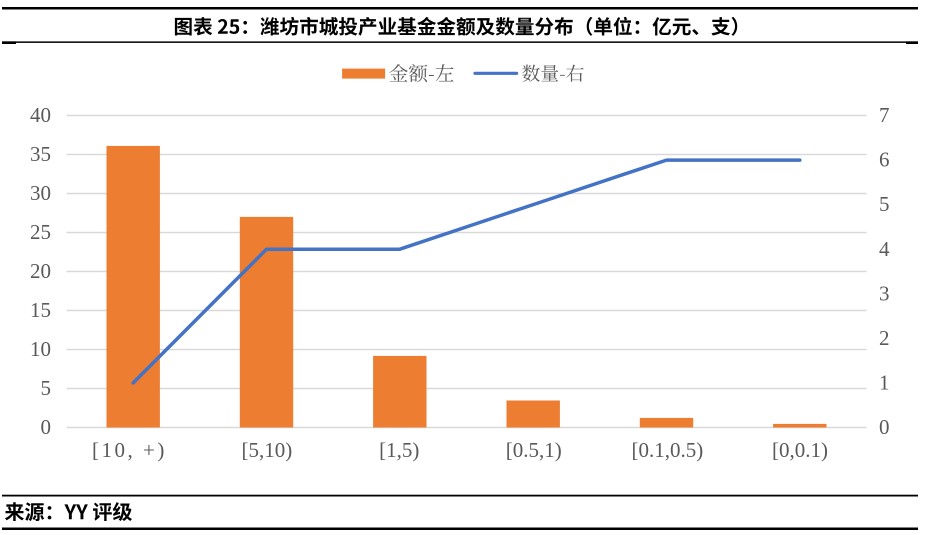 This screenshot has height=535, width=927. Describe the element at coordinates (40, 115) in the screenshot. I see `svg-text: 40` at that location.